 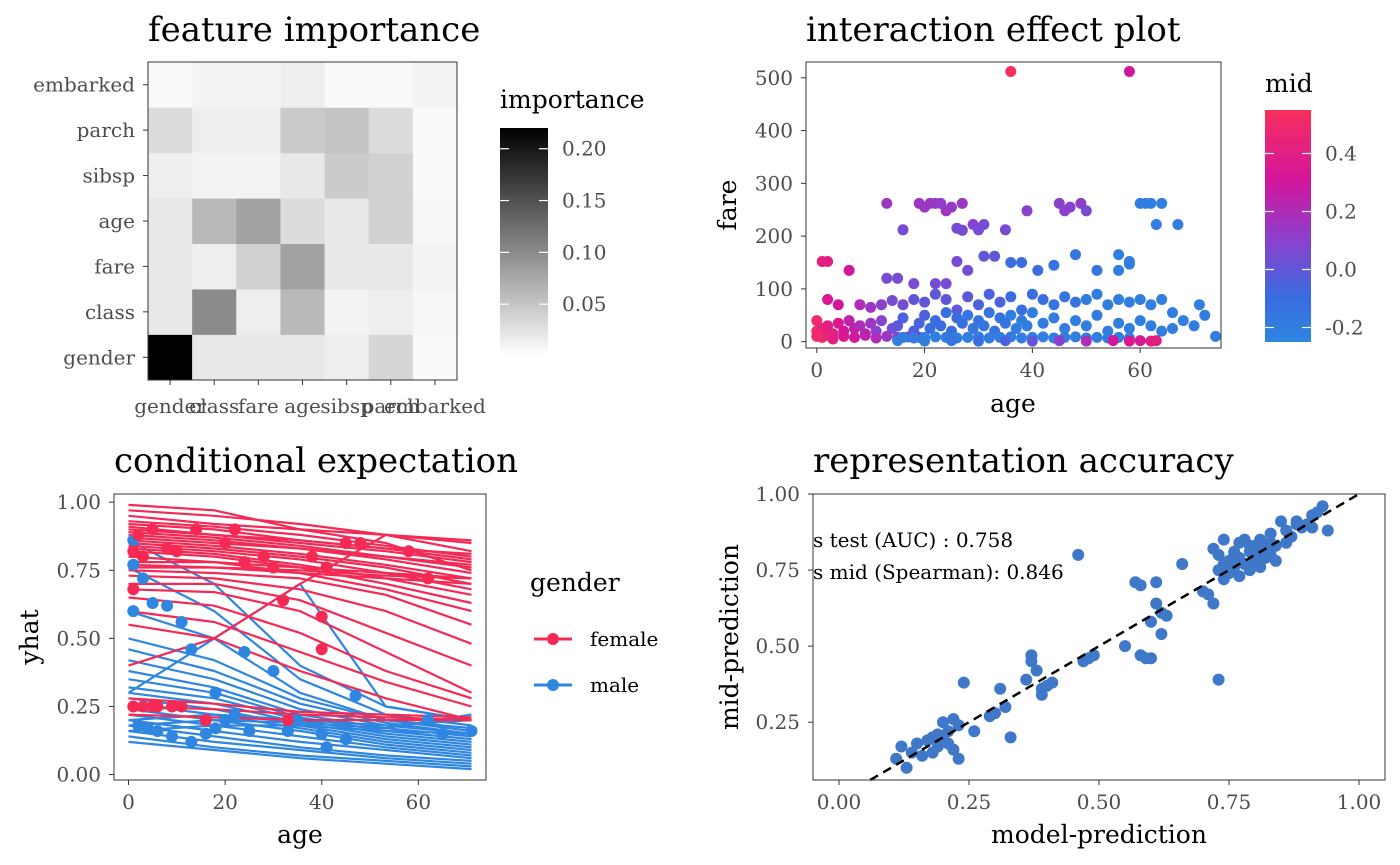 I want to click on heatmap-y-tick-label: age, so click(x=116, y=221).